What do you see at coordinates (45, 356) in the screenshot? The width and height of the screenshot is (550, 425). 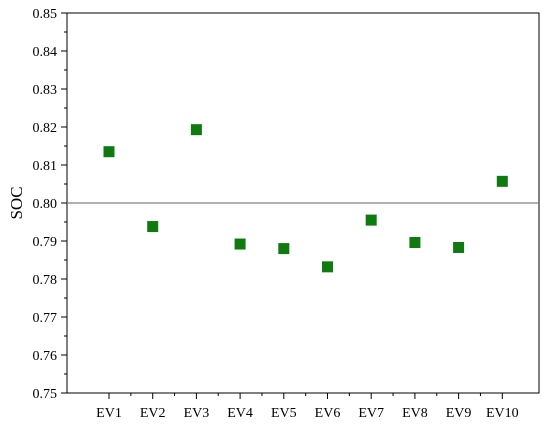 I see `y-tick-label: 0.76` at bounding box center [45, 356].